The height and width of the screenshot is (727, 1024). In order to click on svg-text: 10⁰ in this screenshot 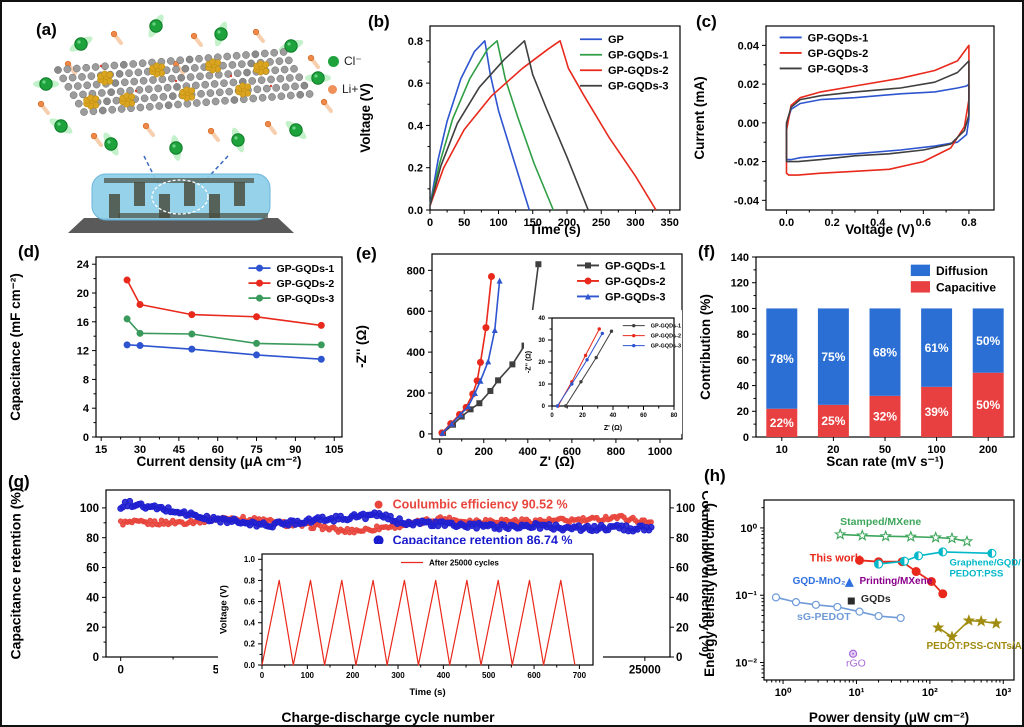, I will do `click(783, 693)`.